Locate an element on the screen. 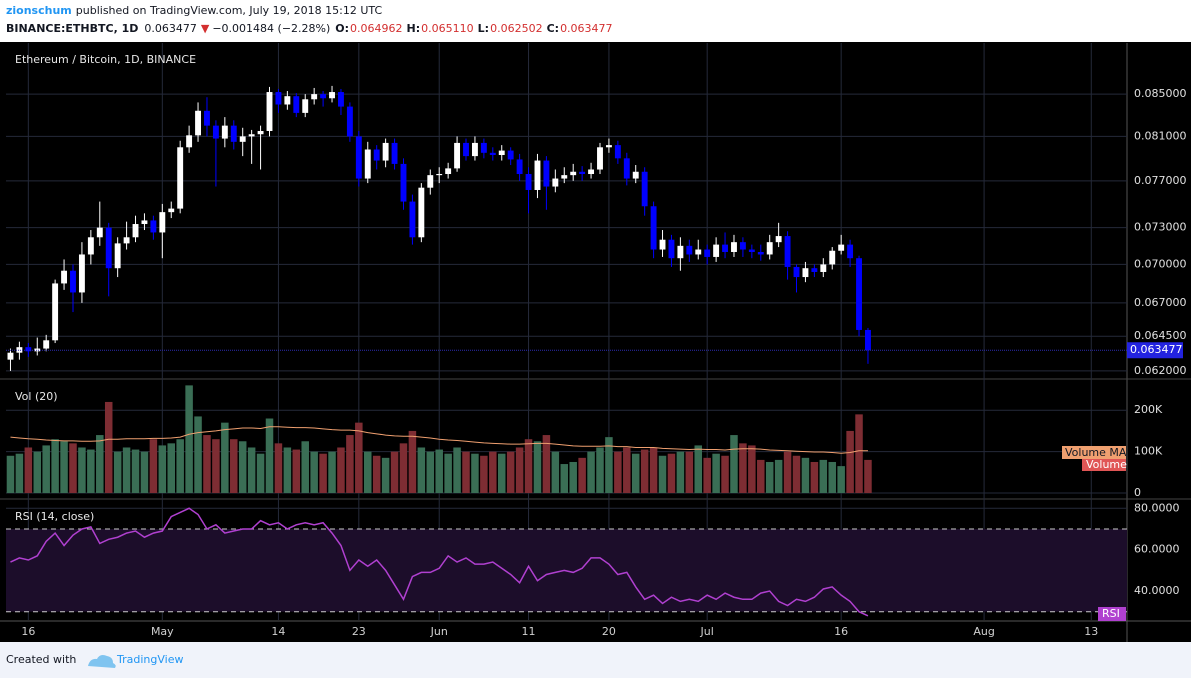 This screenshot has width=1191, height=678. x-tick-label: May is located at coordinates (162, 631).